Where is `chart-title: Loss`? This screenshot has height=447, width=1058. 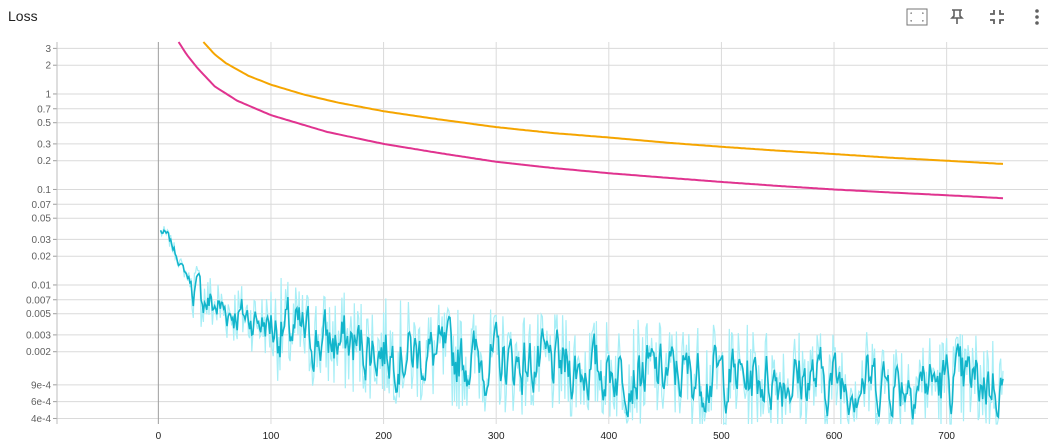 chart-title: Loss is located at coordinates (23, 16).